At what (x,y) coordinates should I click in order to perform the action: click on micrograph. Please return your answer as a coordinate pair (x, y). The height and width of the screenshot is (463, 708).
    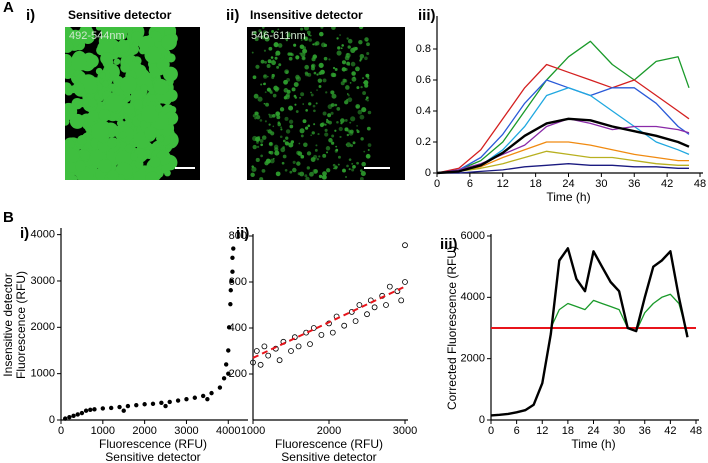
    Looking at the image, I should click on (326, 103).